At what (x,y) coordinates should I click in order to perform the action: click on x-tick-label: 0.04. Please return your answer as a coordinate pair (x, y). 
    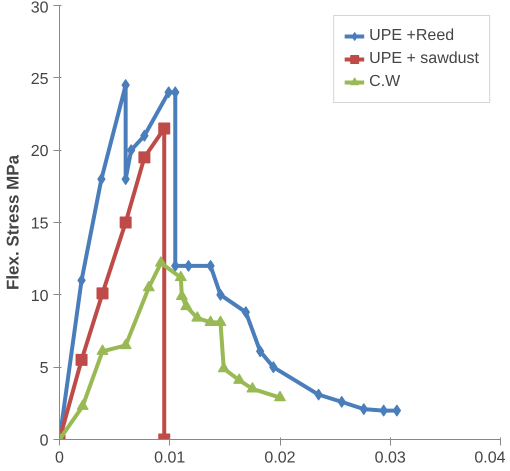
    Looking at the image, I should click on (490, 458).